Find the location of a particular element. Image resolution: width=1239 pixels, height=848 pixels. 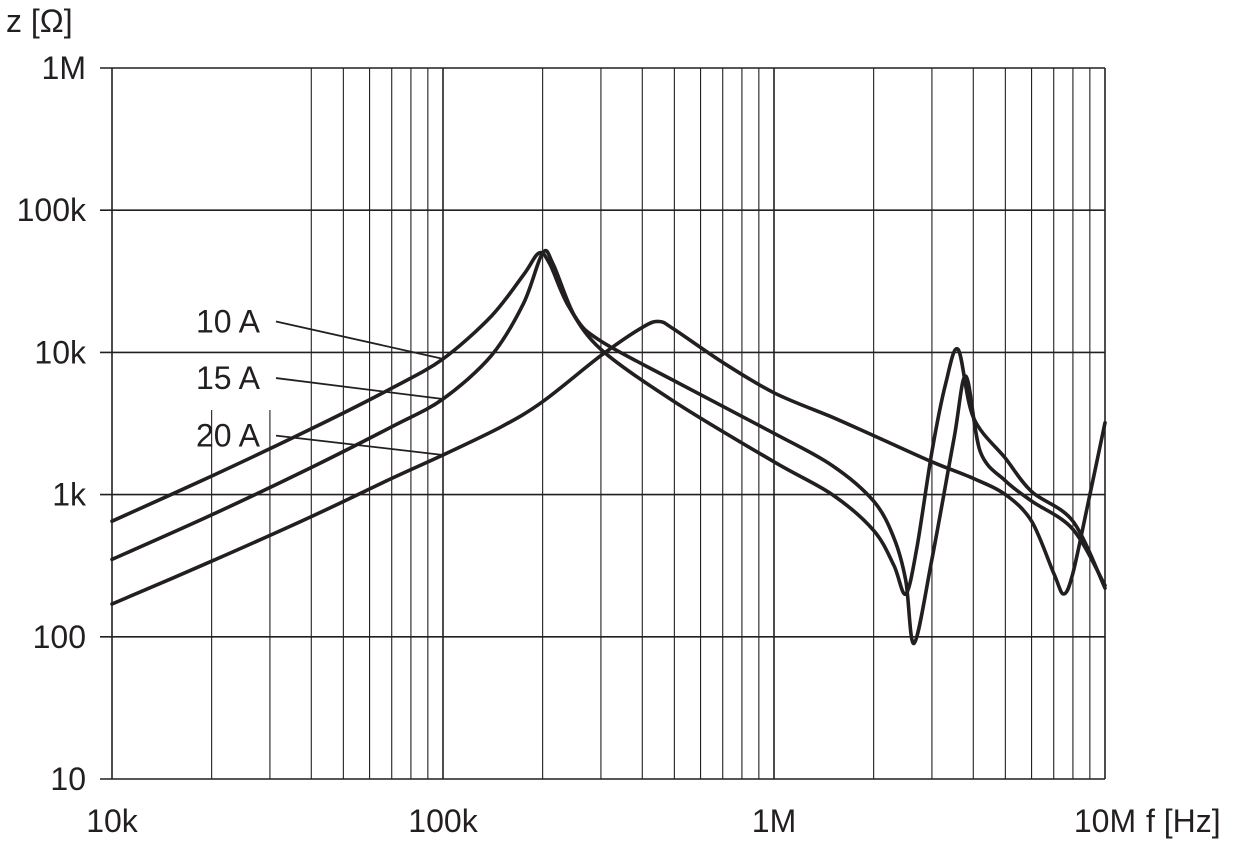

y-tick-label: 10k is located at coordinates (60, 352).